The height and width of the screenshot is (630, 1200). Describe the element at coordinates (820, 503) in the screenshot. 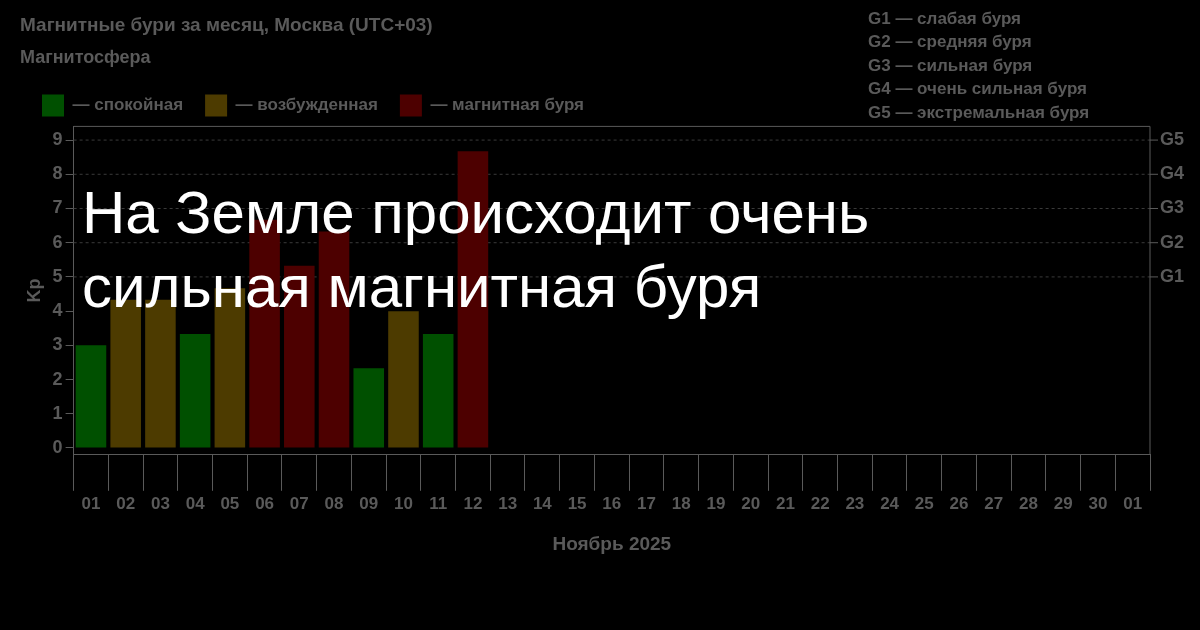

I see `x-tick-label: 22` at that location.